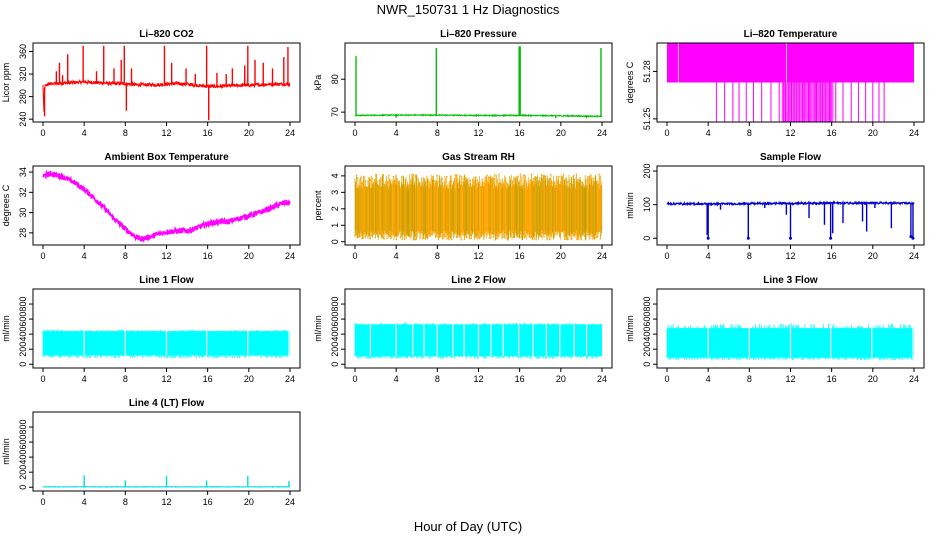 This screenshot has height=540, width=936. I want to click on panel-title: Li–820 Temperature, so click(791, 34).